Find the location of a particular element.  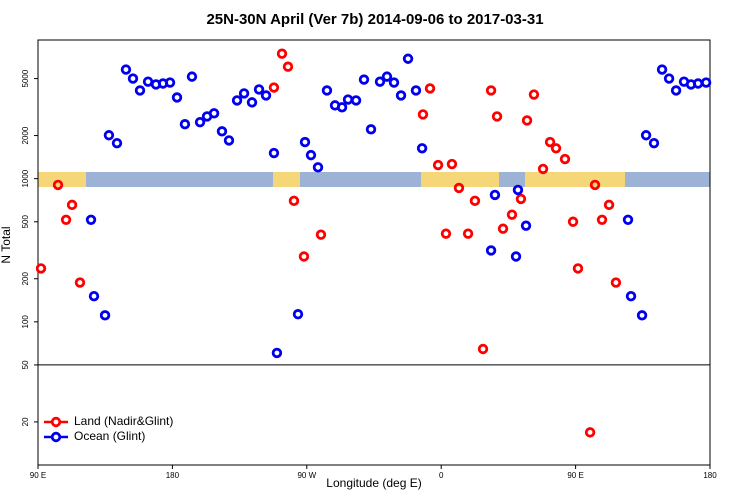

y-tick-label: 50 is located at coordinates (25, 364).